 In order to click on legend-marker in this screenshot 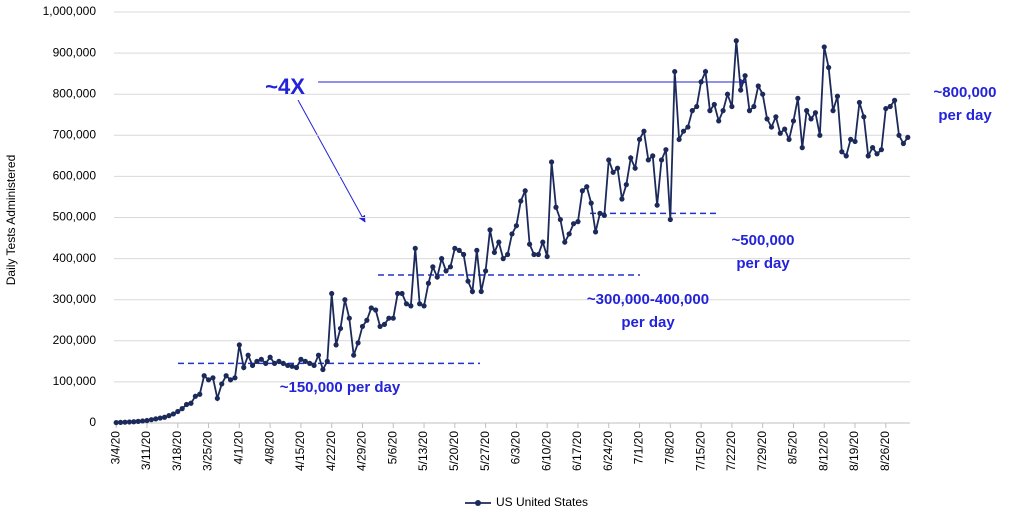, I will do `click(478, 503)`.